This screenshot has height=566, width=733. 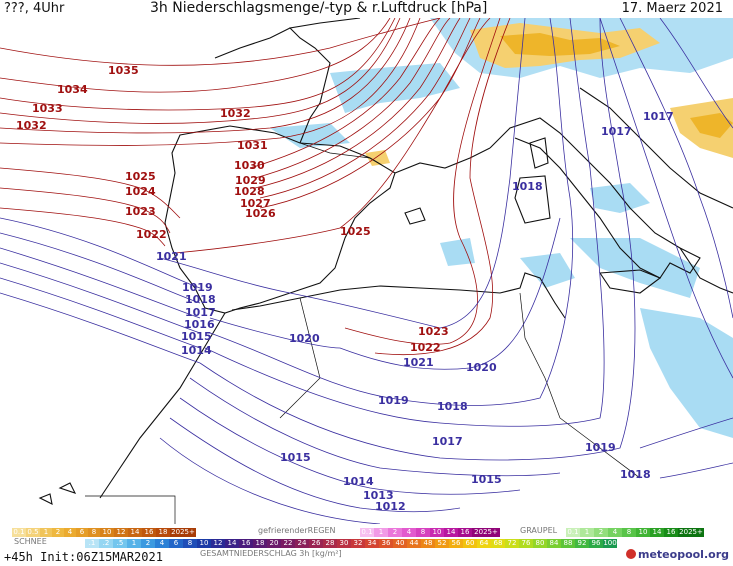 What do you see at coordinates (104, 532) in the screenshot?
I see `legend-snow-scale: 0.1 0.5 1 2 4 6 8 10 12 14 16 18 2025+` at bounding box center [104, 532].